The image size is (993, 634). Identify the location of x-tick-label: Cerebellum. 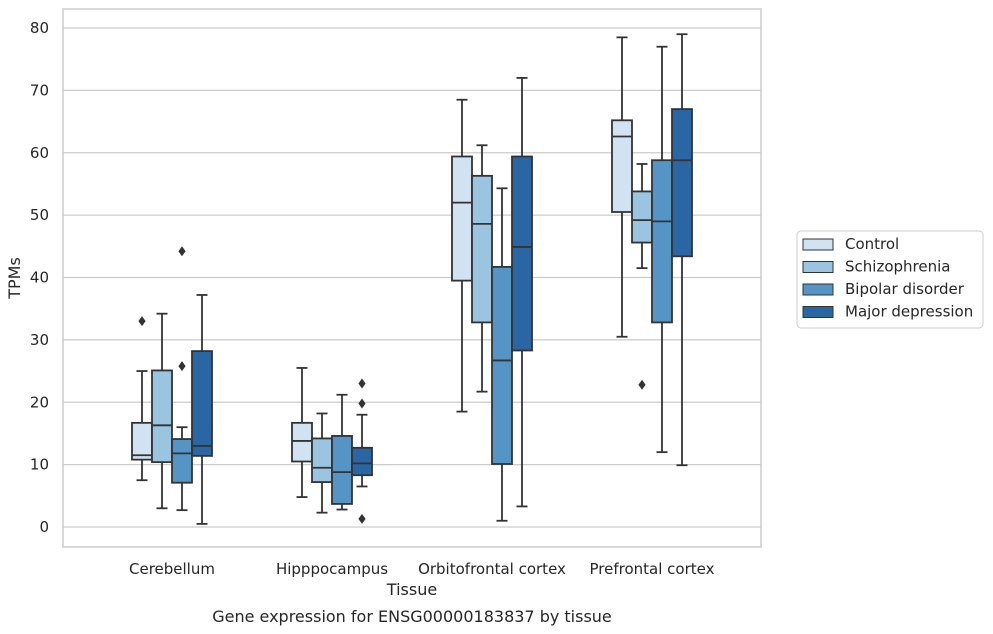
(172, 569).